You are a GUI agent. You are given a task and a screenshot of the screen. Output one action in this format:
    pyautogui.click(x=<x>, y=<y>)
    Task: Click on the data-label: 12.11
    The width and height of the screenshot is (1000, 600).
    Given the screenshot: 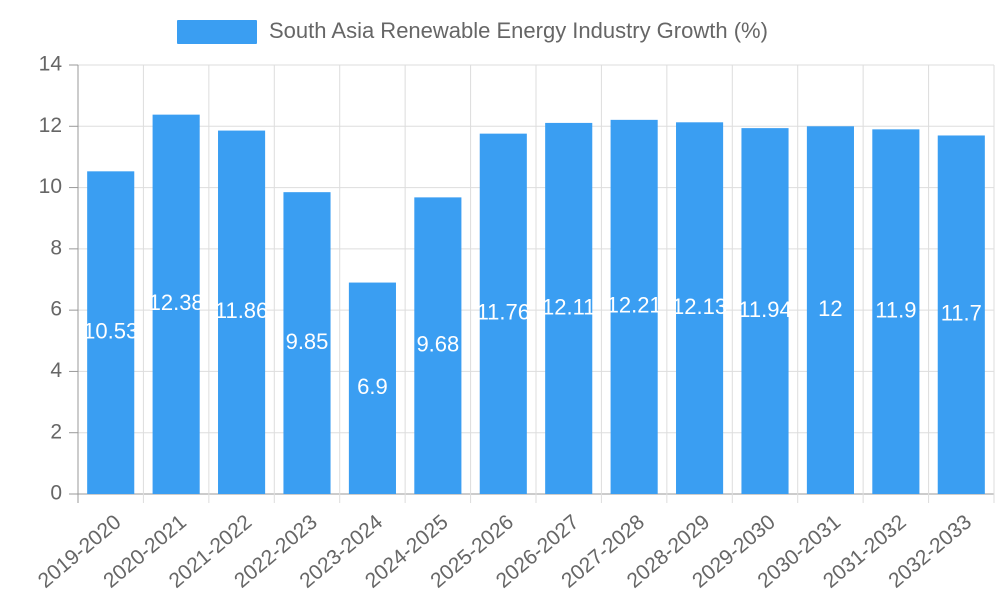 What is the action you would take?
    pyautogui.click(x=568, y=306)
    